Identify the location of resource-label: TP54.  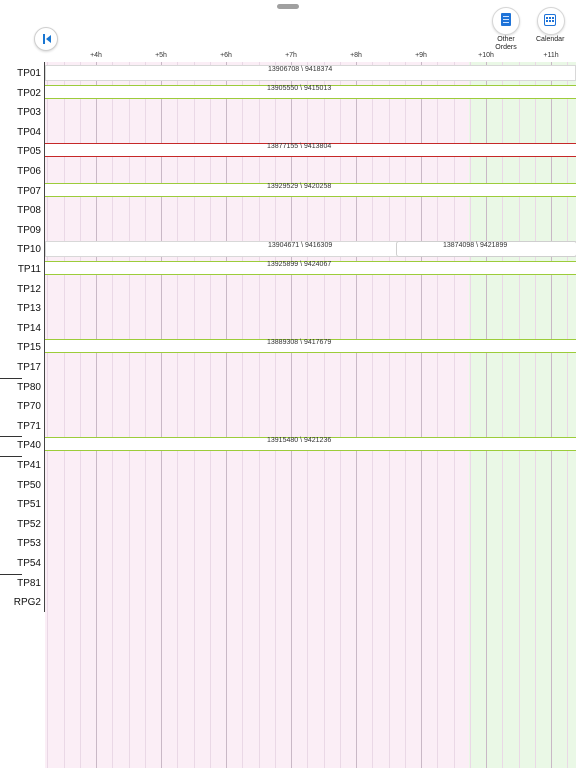
(29, 563).